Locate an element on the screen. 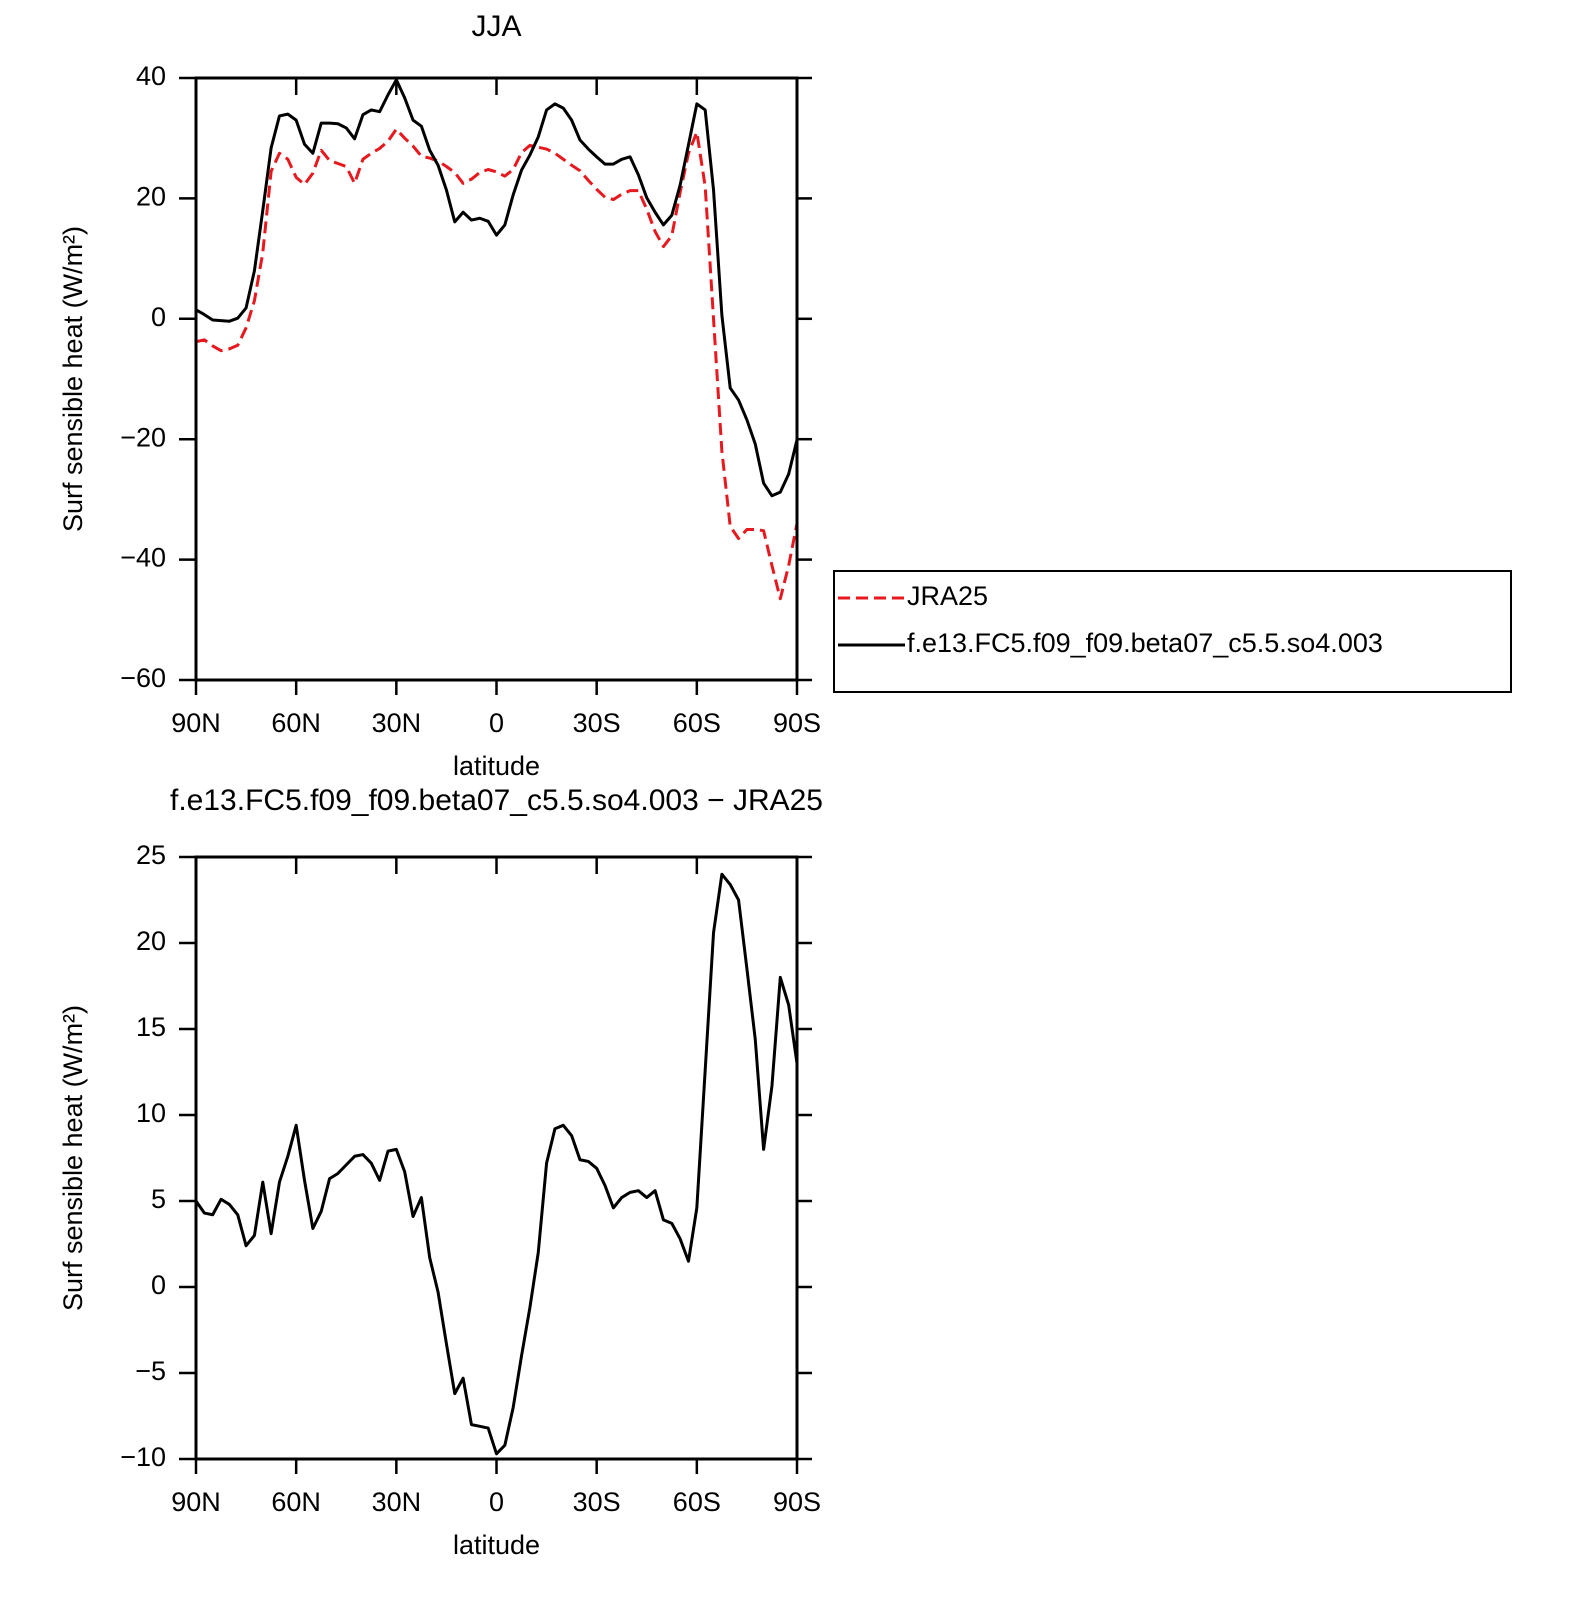 Image resolution: width=1594 pixels, height=1597 pixels. legend-label: JRA25 is located at coordinates (947, 596).